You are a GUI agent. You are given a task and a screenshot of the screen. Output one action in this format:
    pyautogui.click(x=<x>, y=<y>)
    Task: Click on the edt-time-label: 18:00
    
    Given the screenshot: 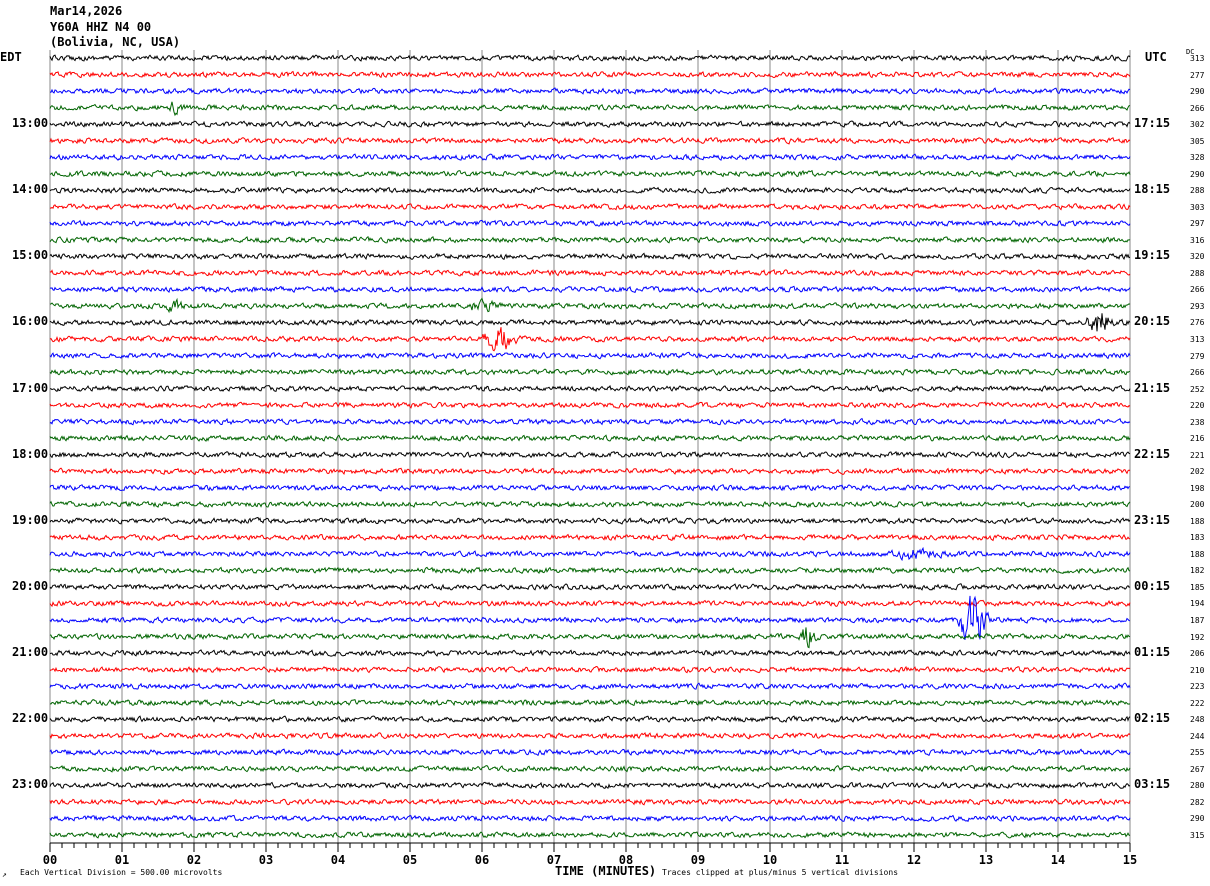 What is the action you would take?
    pyautogui.click(x=30, y=453)
    